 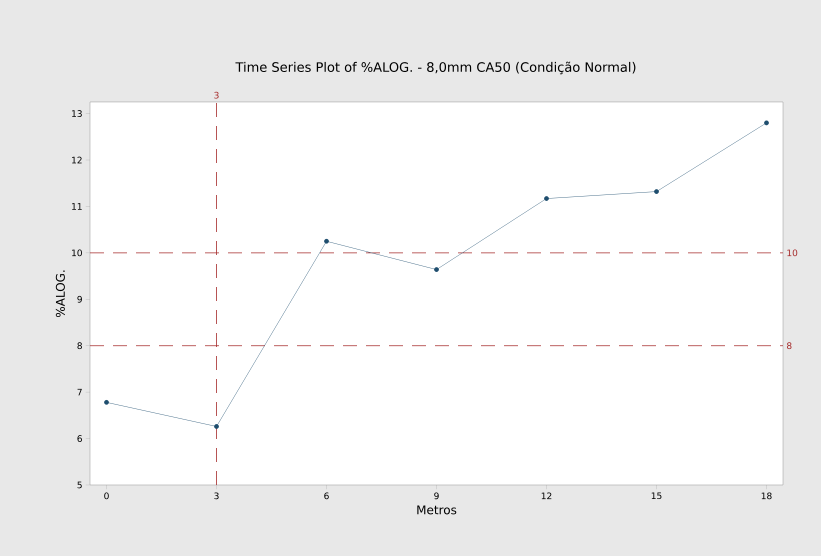 I want to click on y-axis-title: %ALOG., so click(x=60, y=294).